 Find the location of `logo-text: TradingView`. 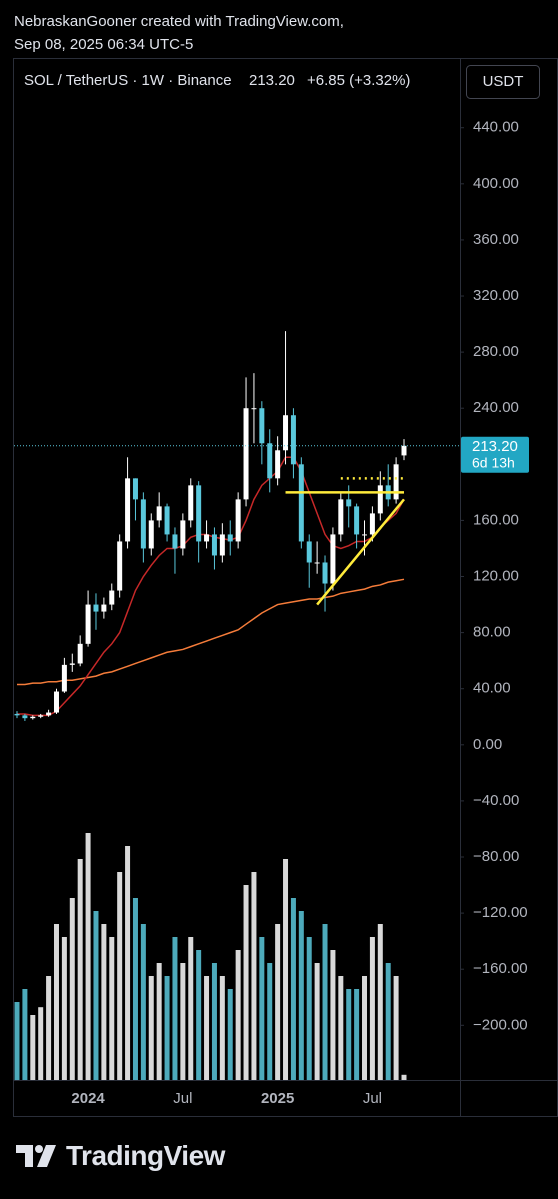

logo-text: TradingView is located at coordinates (145, 1155).